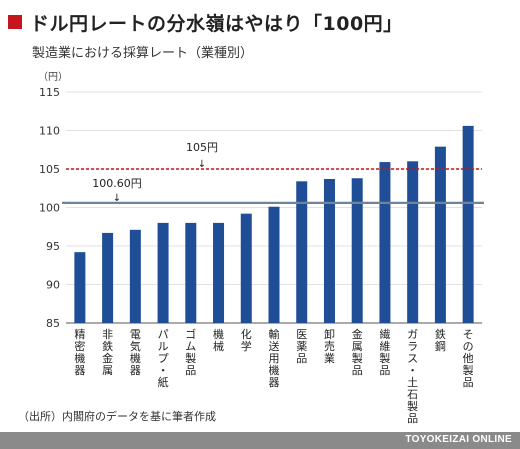 Image resolution: width=520 pixels, height=449 pixels. I want to click on x-tick-label: 化学, so click(246, 340).